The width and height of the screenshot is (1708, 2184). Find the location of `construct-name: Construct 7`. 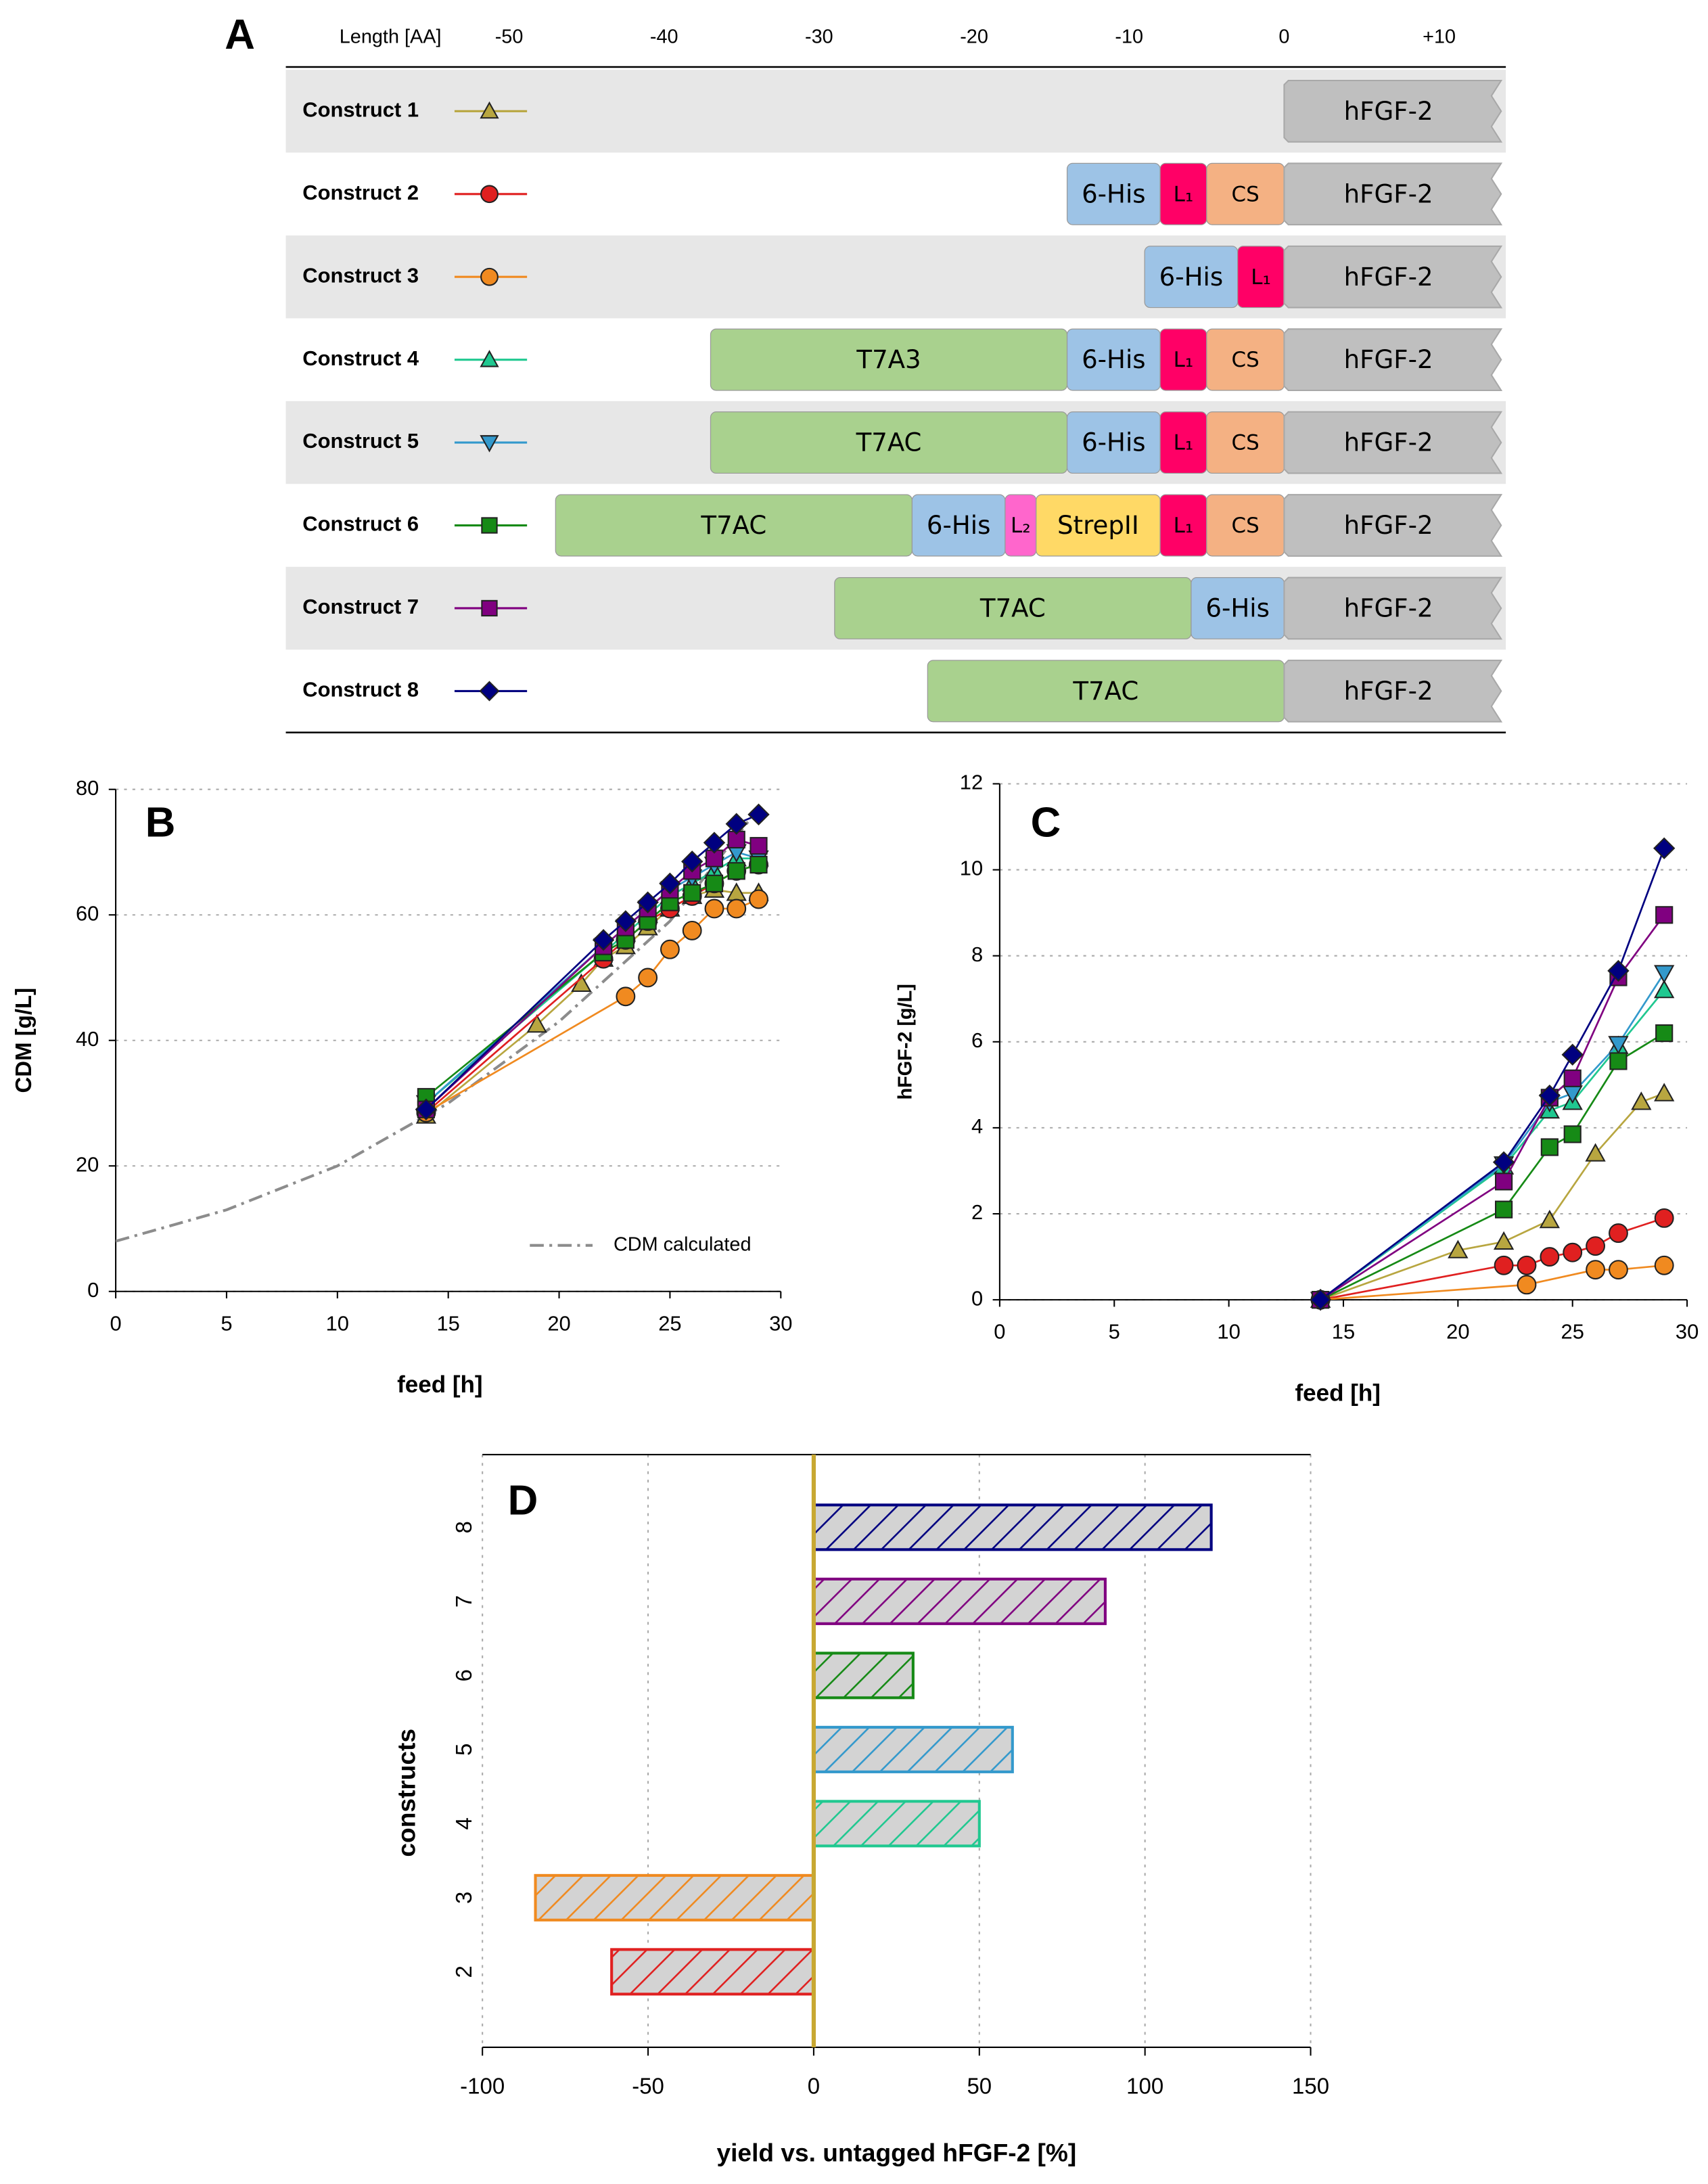

construct-name: Construct 7 is located at coordinates (361, 606).